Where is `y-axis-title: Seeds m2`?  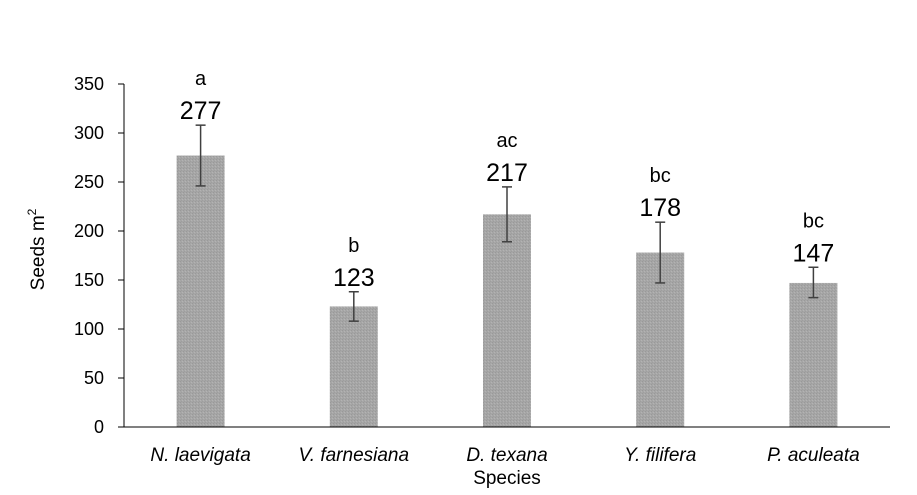 y-axis-title: Seeds m2 is located at coordinates (37, 249).